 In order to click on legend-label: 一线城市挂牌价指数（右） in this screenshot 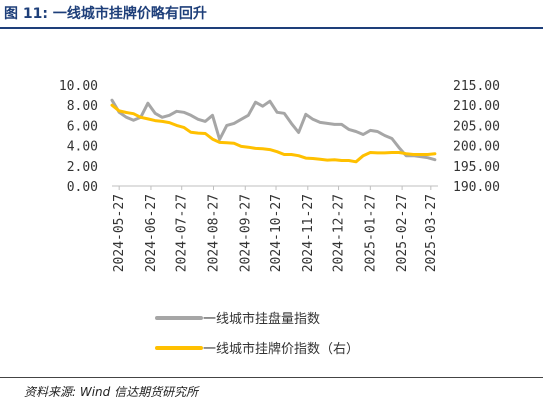, I will do `click(281, 349)`.